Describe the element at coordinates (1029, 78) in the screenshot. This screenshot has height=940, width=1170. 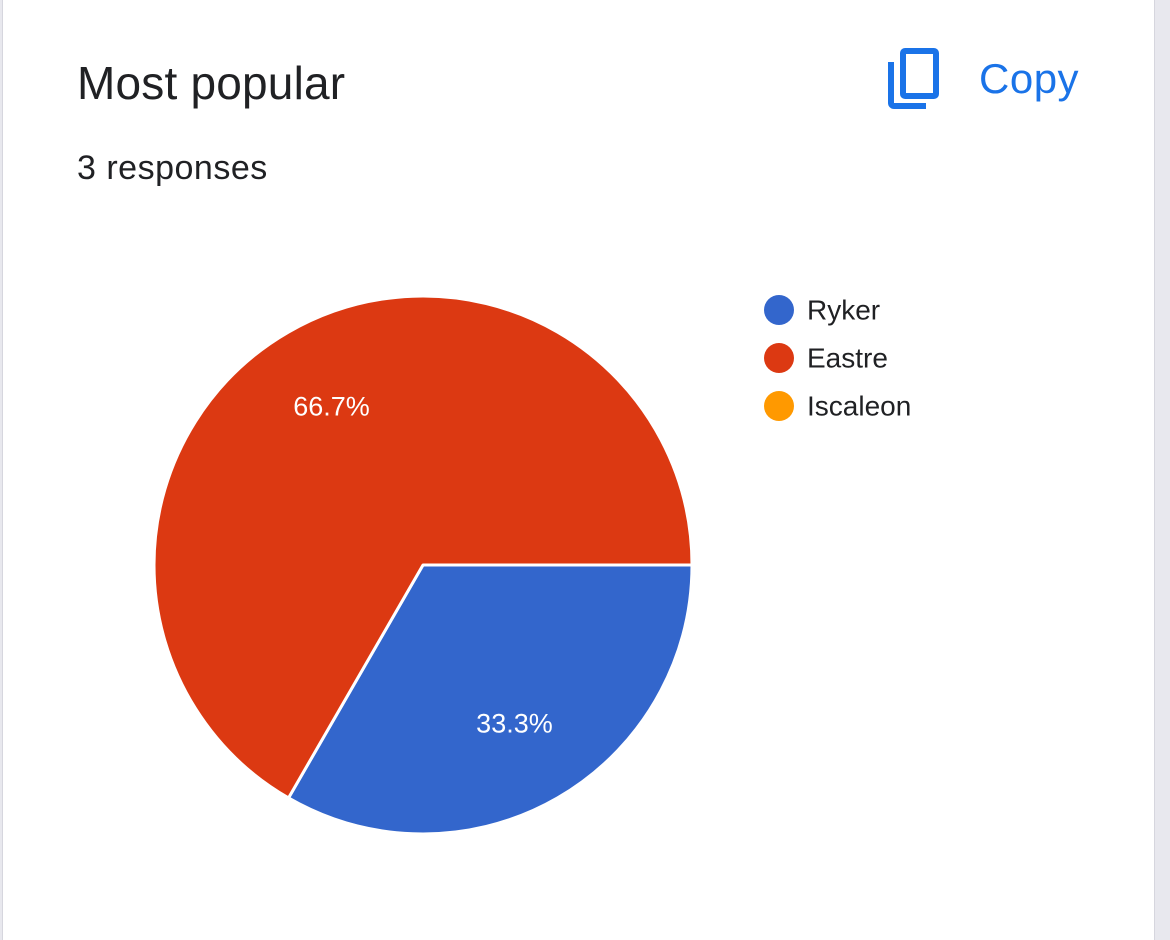
I see `copy-label: Copy` at that location.